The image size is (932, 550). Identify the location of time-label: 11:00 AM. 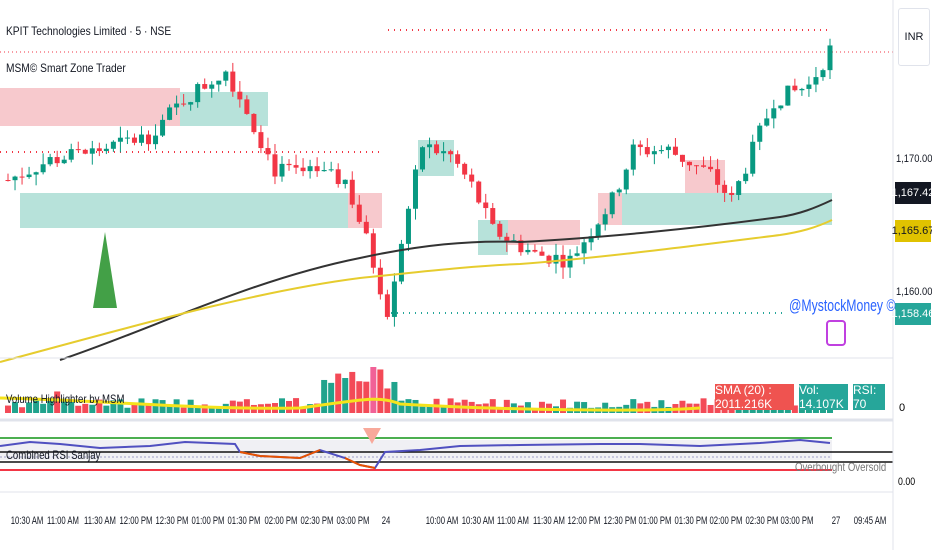
(63, 521).